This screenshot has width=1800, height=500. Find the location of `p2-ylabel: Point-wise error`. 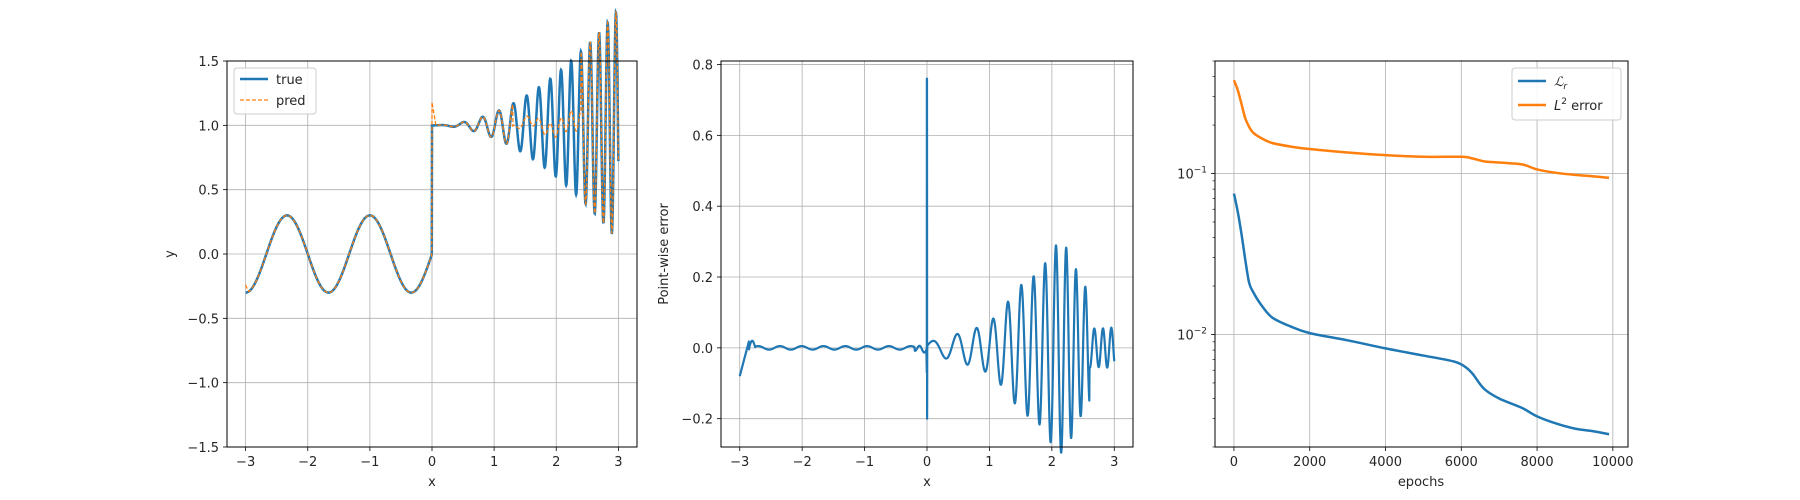

p2-ylabel: Point-wise error is located at coordinates (664, 254).